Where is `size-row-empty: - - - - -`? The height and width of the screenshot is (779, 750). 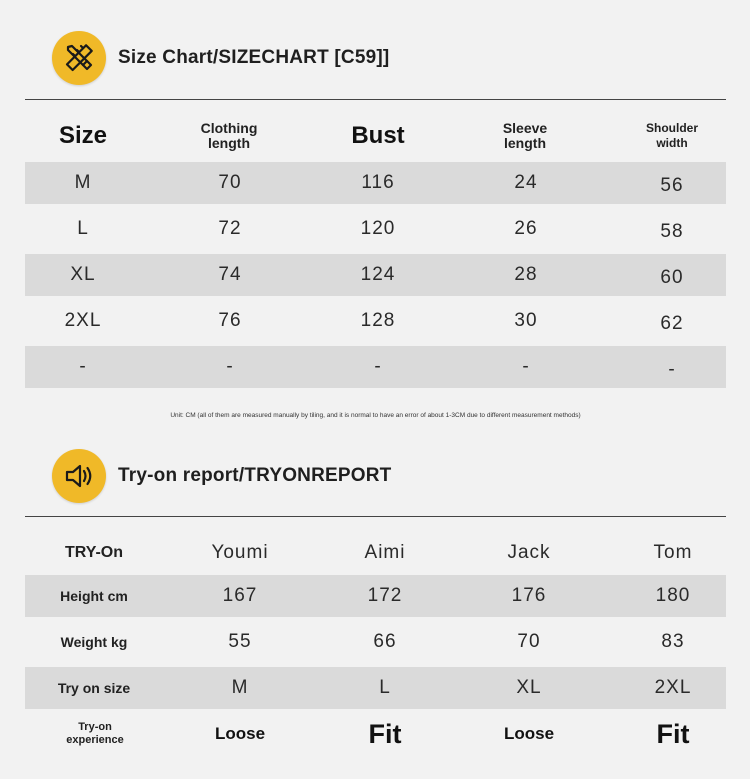
size-row-empty: - - - - - is located at coordinates (375, 367).